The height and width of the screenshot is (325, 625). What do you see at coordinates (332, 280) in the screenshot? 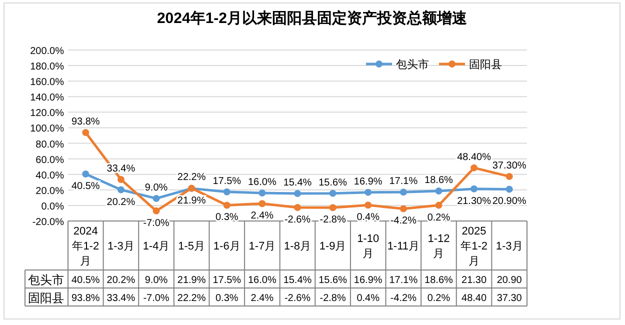
I see `text: 15.6%` at bounding box center [332, 280].